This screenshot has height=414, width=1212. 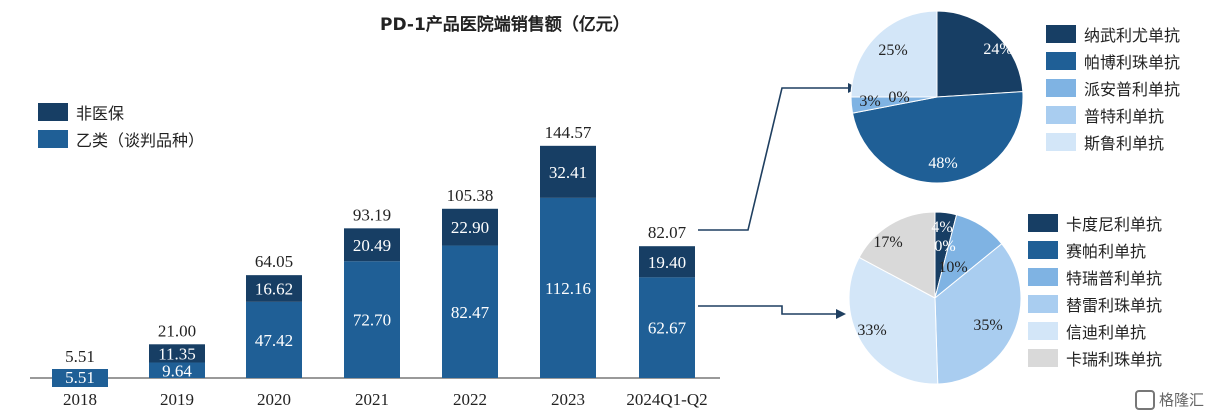 What do you see at coordinates (274, 399) in the screenshot?
I see `x-tick-label-2020: 2020` at bounding box center [274, 399].